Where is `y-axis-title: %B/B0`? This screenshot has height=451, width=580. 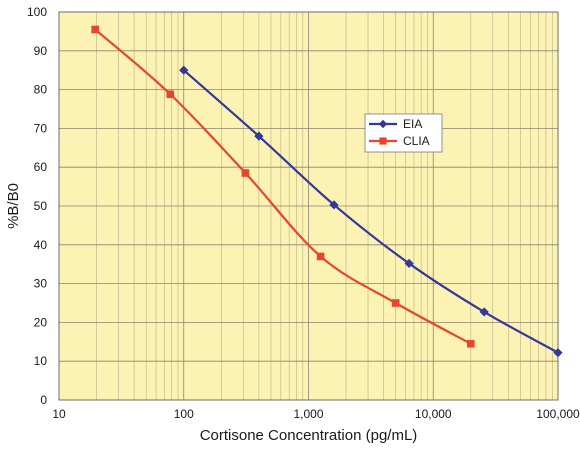 y-axis-title: %B/B0 is located at coordinates (13, 206).